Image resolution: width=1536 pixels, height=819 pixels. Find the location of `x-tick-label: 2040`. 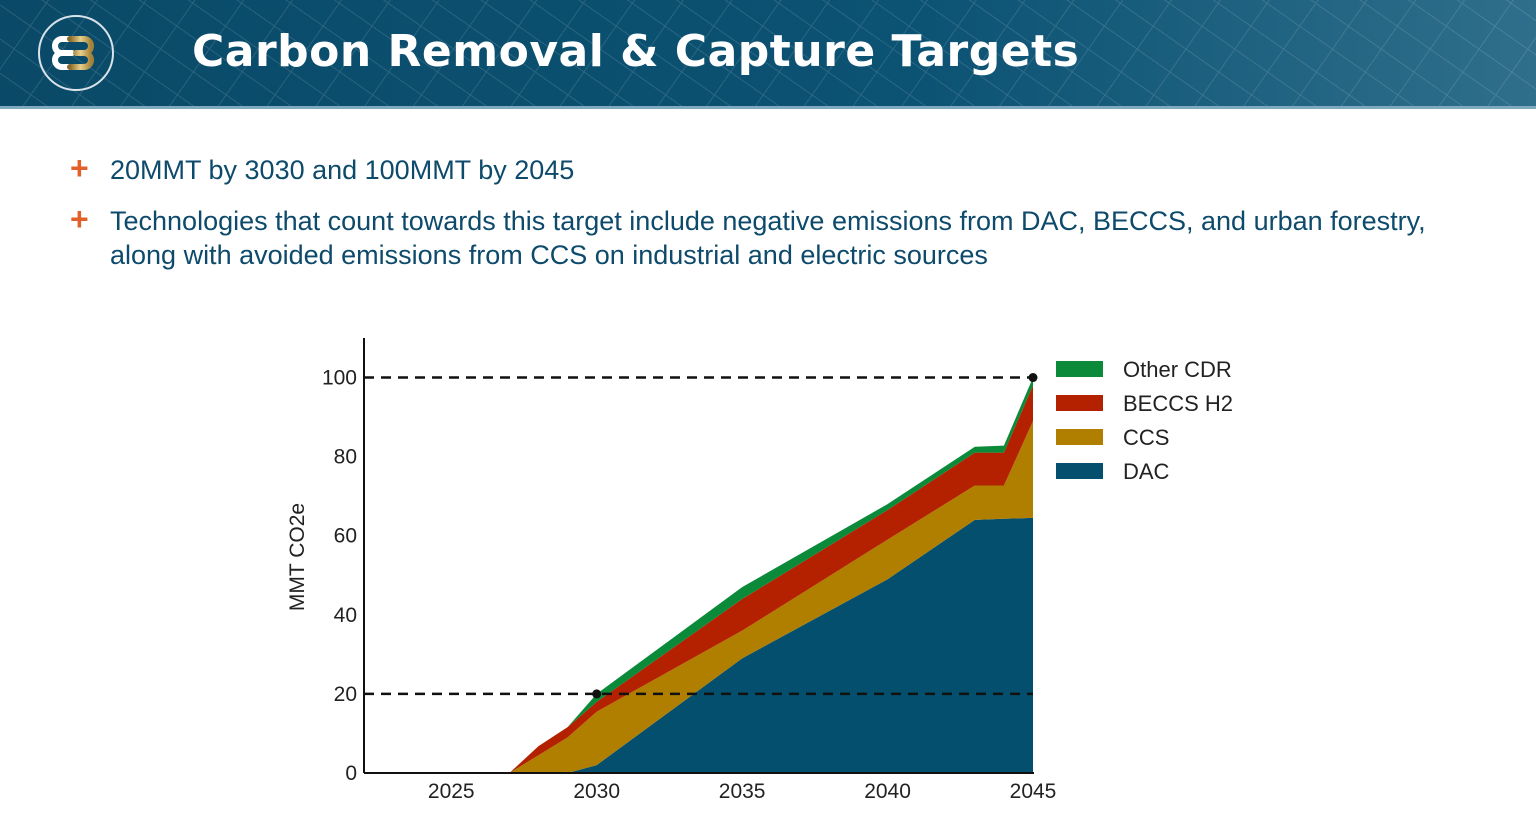

x-tick-label: 2040 is located at coordinates (887, 791).